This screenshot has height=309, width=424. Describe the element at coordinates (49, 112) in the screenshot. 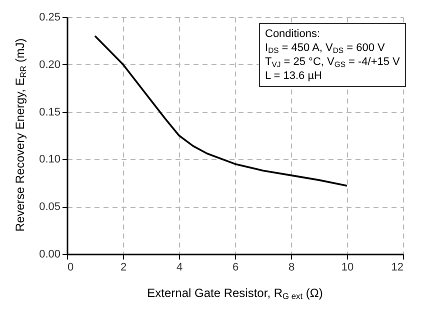

I see `y-tick-label: 0.15` at that location.